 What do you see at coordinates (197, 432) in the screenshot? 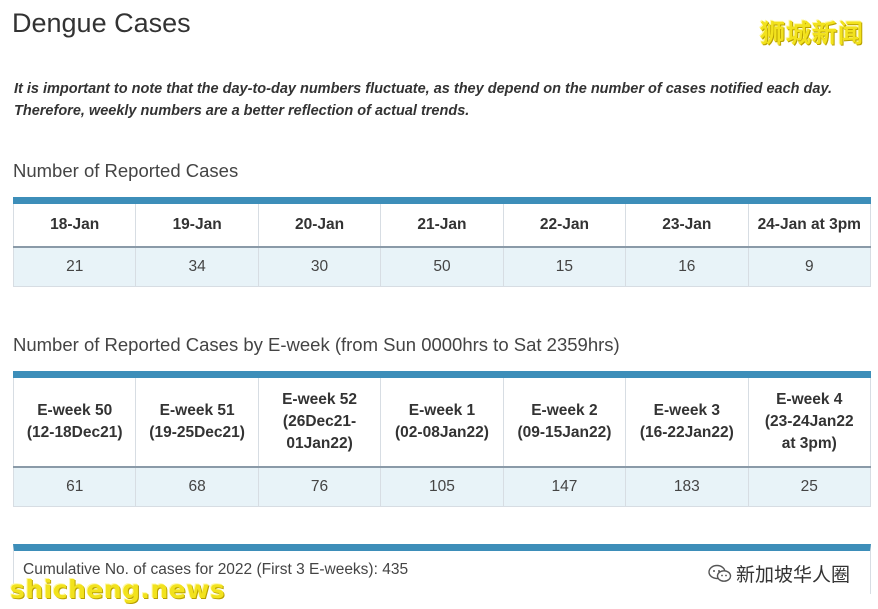
I see `eweek-header-line: (19-25Dec21)` at bounding box center [197, 432].